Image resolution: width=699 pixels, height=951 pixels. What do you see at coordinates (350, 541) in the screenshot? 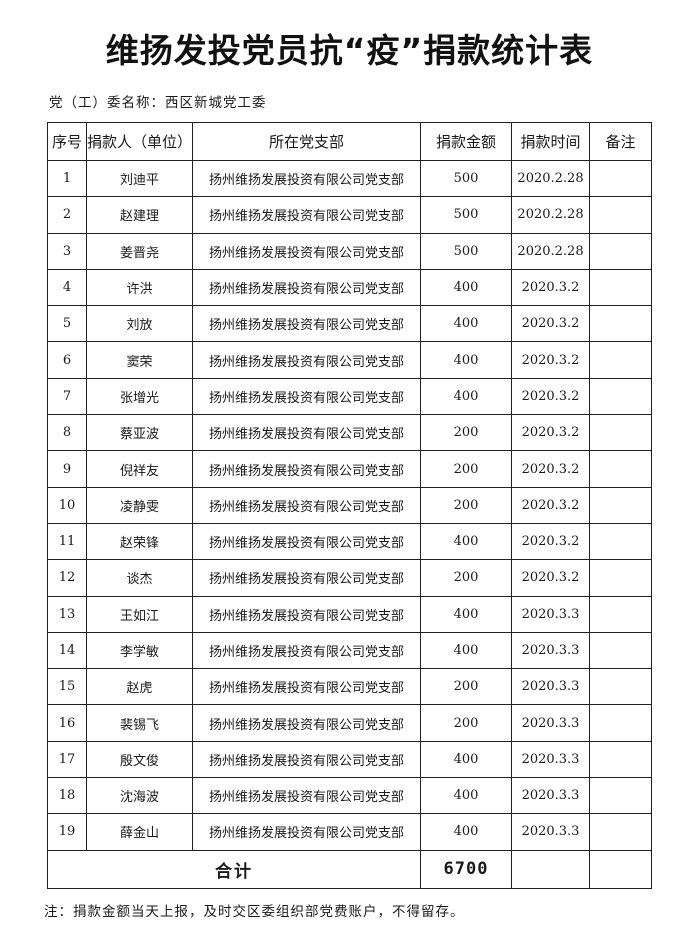
I see `table-row: 11 赵荣锋 扬州维扬发展投资有限公司党支部 400 2020.3.2` at bounding box center [350, 541].